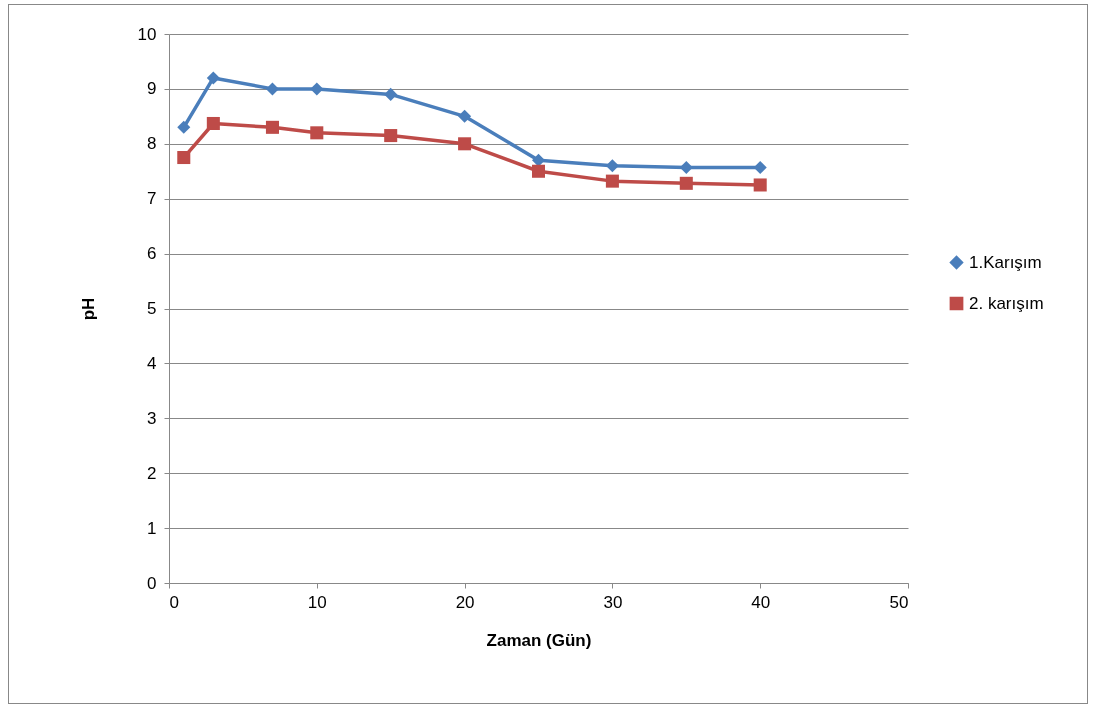 This screenshot has width=1094, height=708. Describe the element at coordinates (465, 602) in the screenshot. I see `x-tick-label: 20` at that location.